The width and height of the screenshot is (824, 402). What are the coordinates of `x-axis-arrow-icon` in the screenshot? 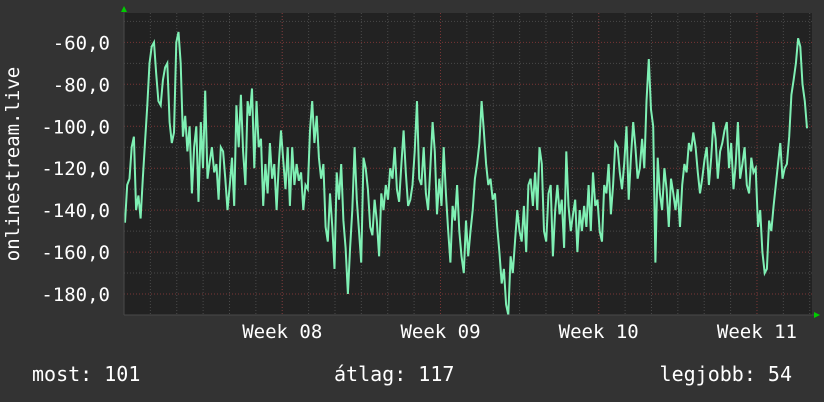 It's located at (817, 315).